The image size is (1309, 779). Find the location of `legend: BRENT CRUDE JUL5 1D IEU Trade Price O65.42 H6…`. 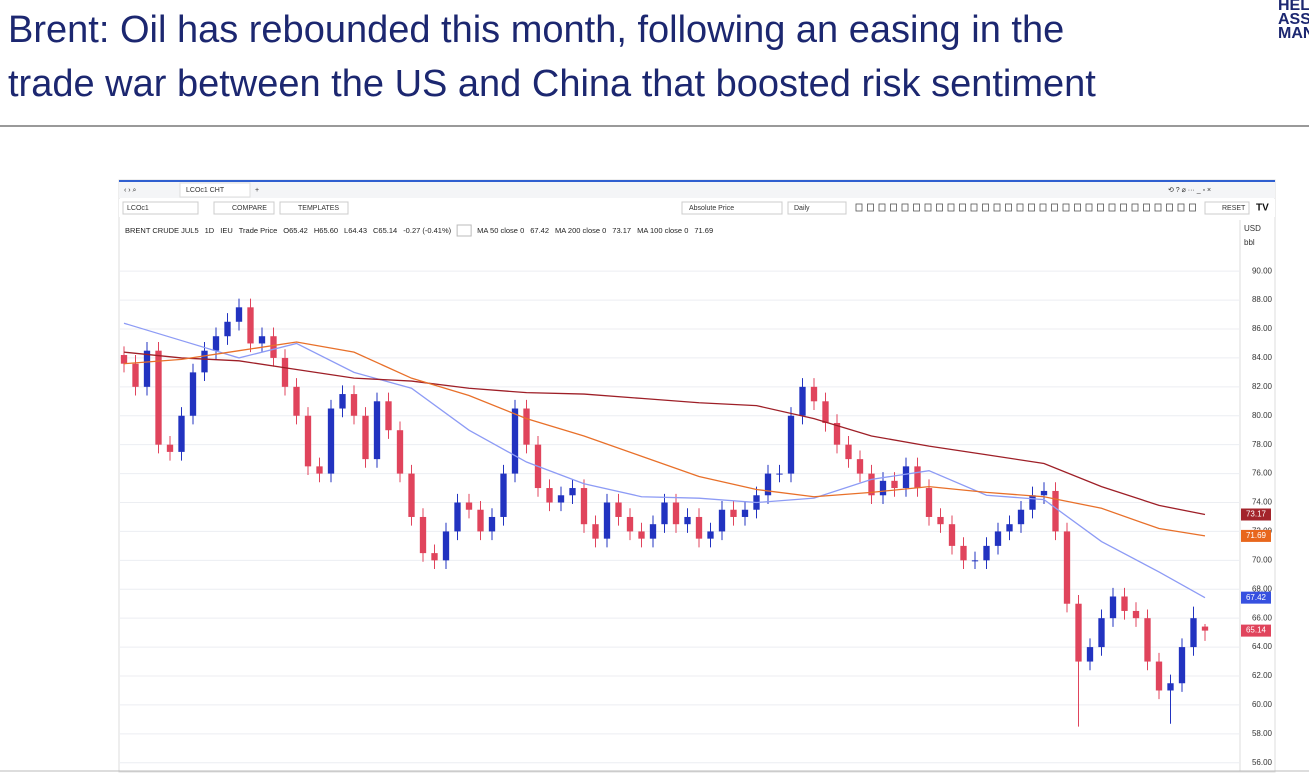

legend: BRENT CRUDE JUL5 1D IEU Trade Price O65.42 H6… is located at coordinates (419, 230).